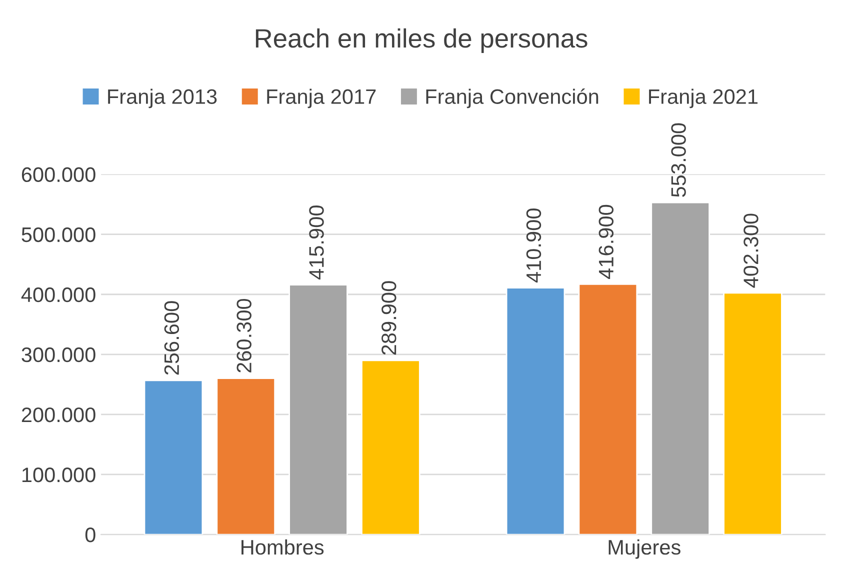 This screenshot has height=581, width=842. I want to click on legend-label: Franja 2013, so click(162, 98).